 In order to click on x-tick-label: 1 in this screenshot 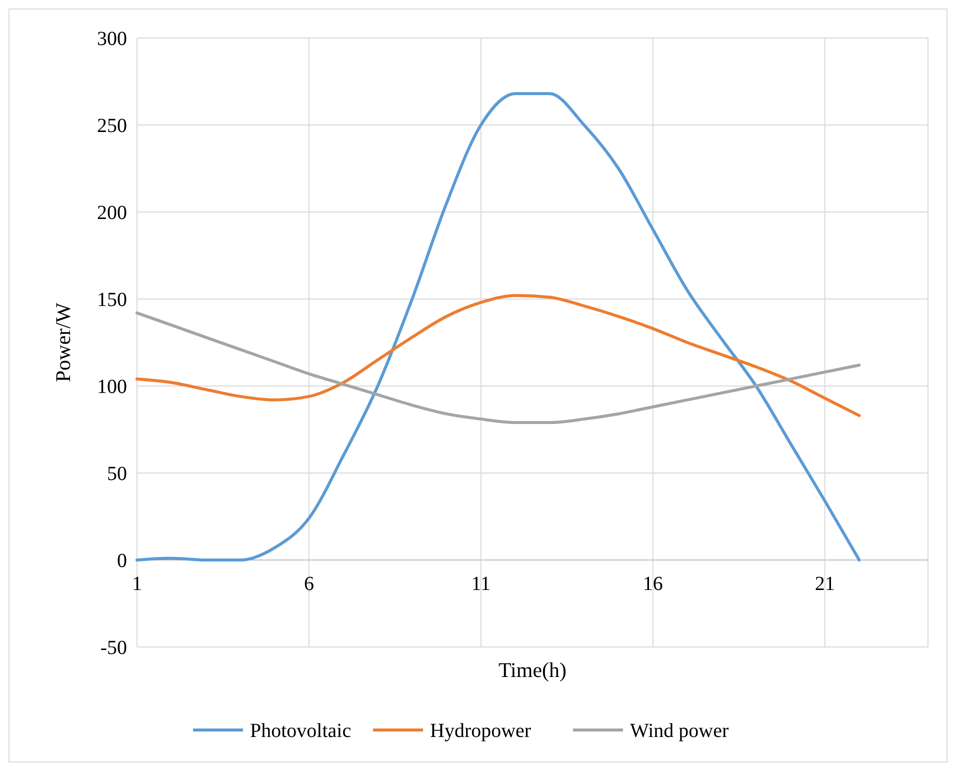, I will do `click(137, 584)`.